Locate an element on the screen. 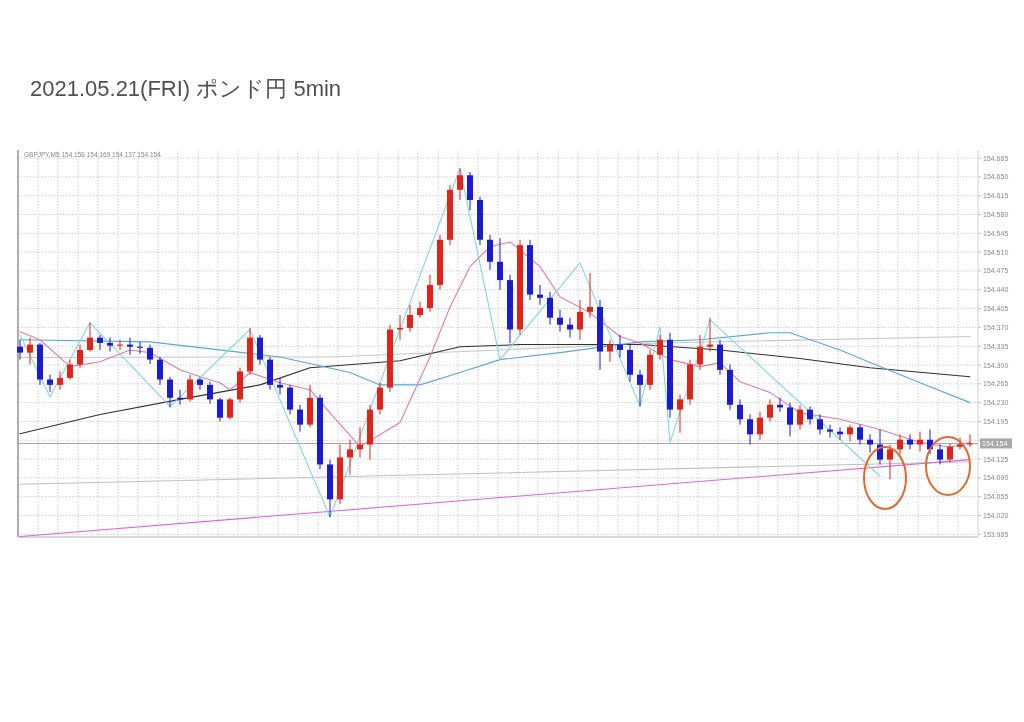  title: 2021.05.21(FRI) ポンド円 5min is located at coordinates (186, 88).